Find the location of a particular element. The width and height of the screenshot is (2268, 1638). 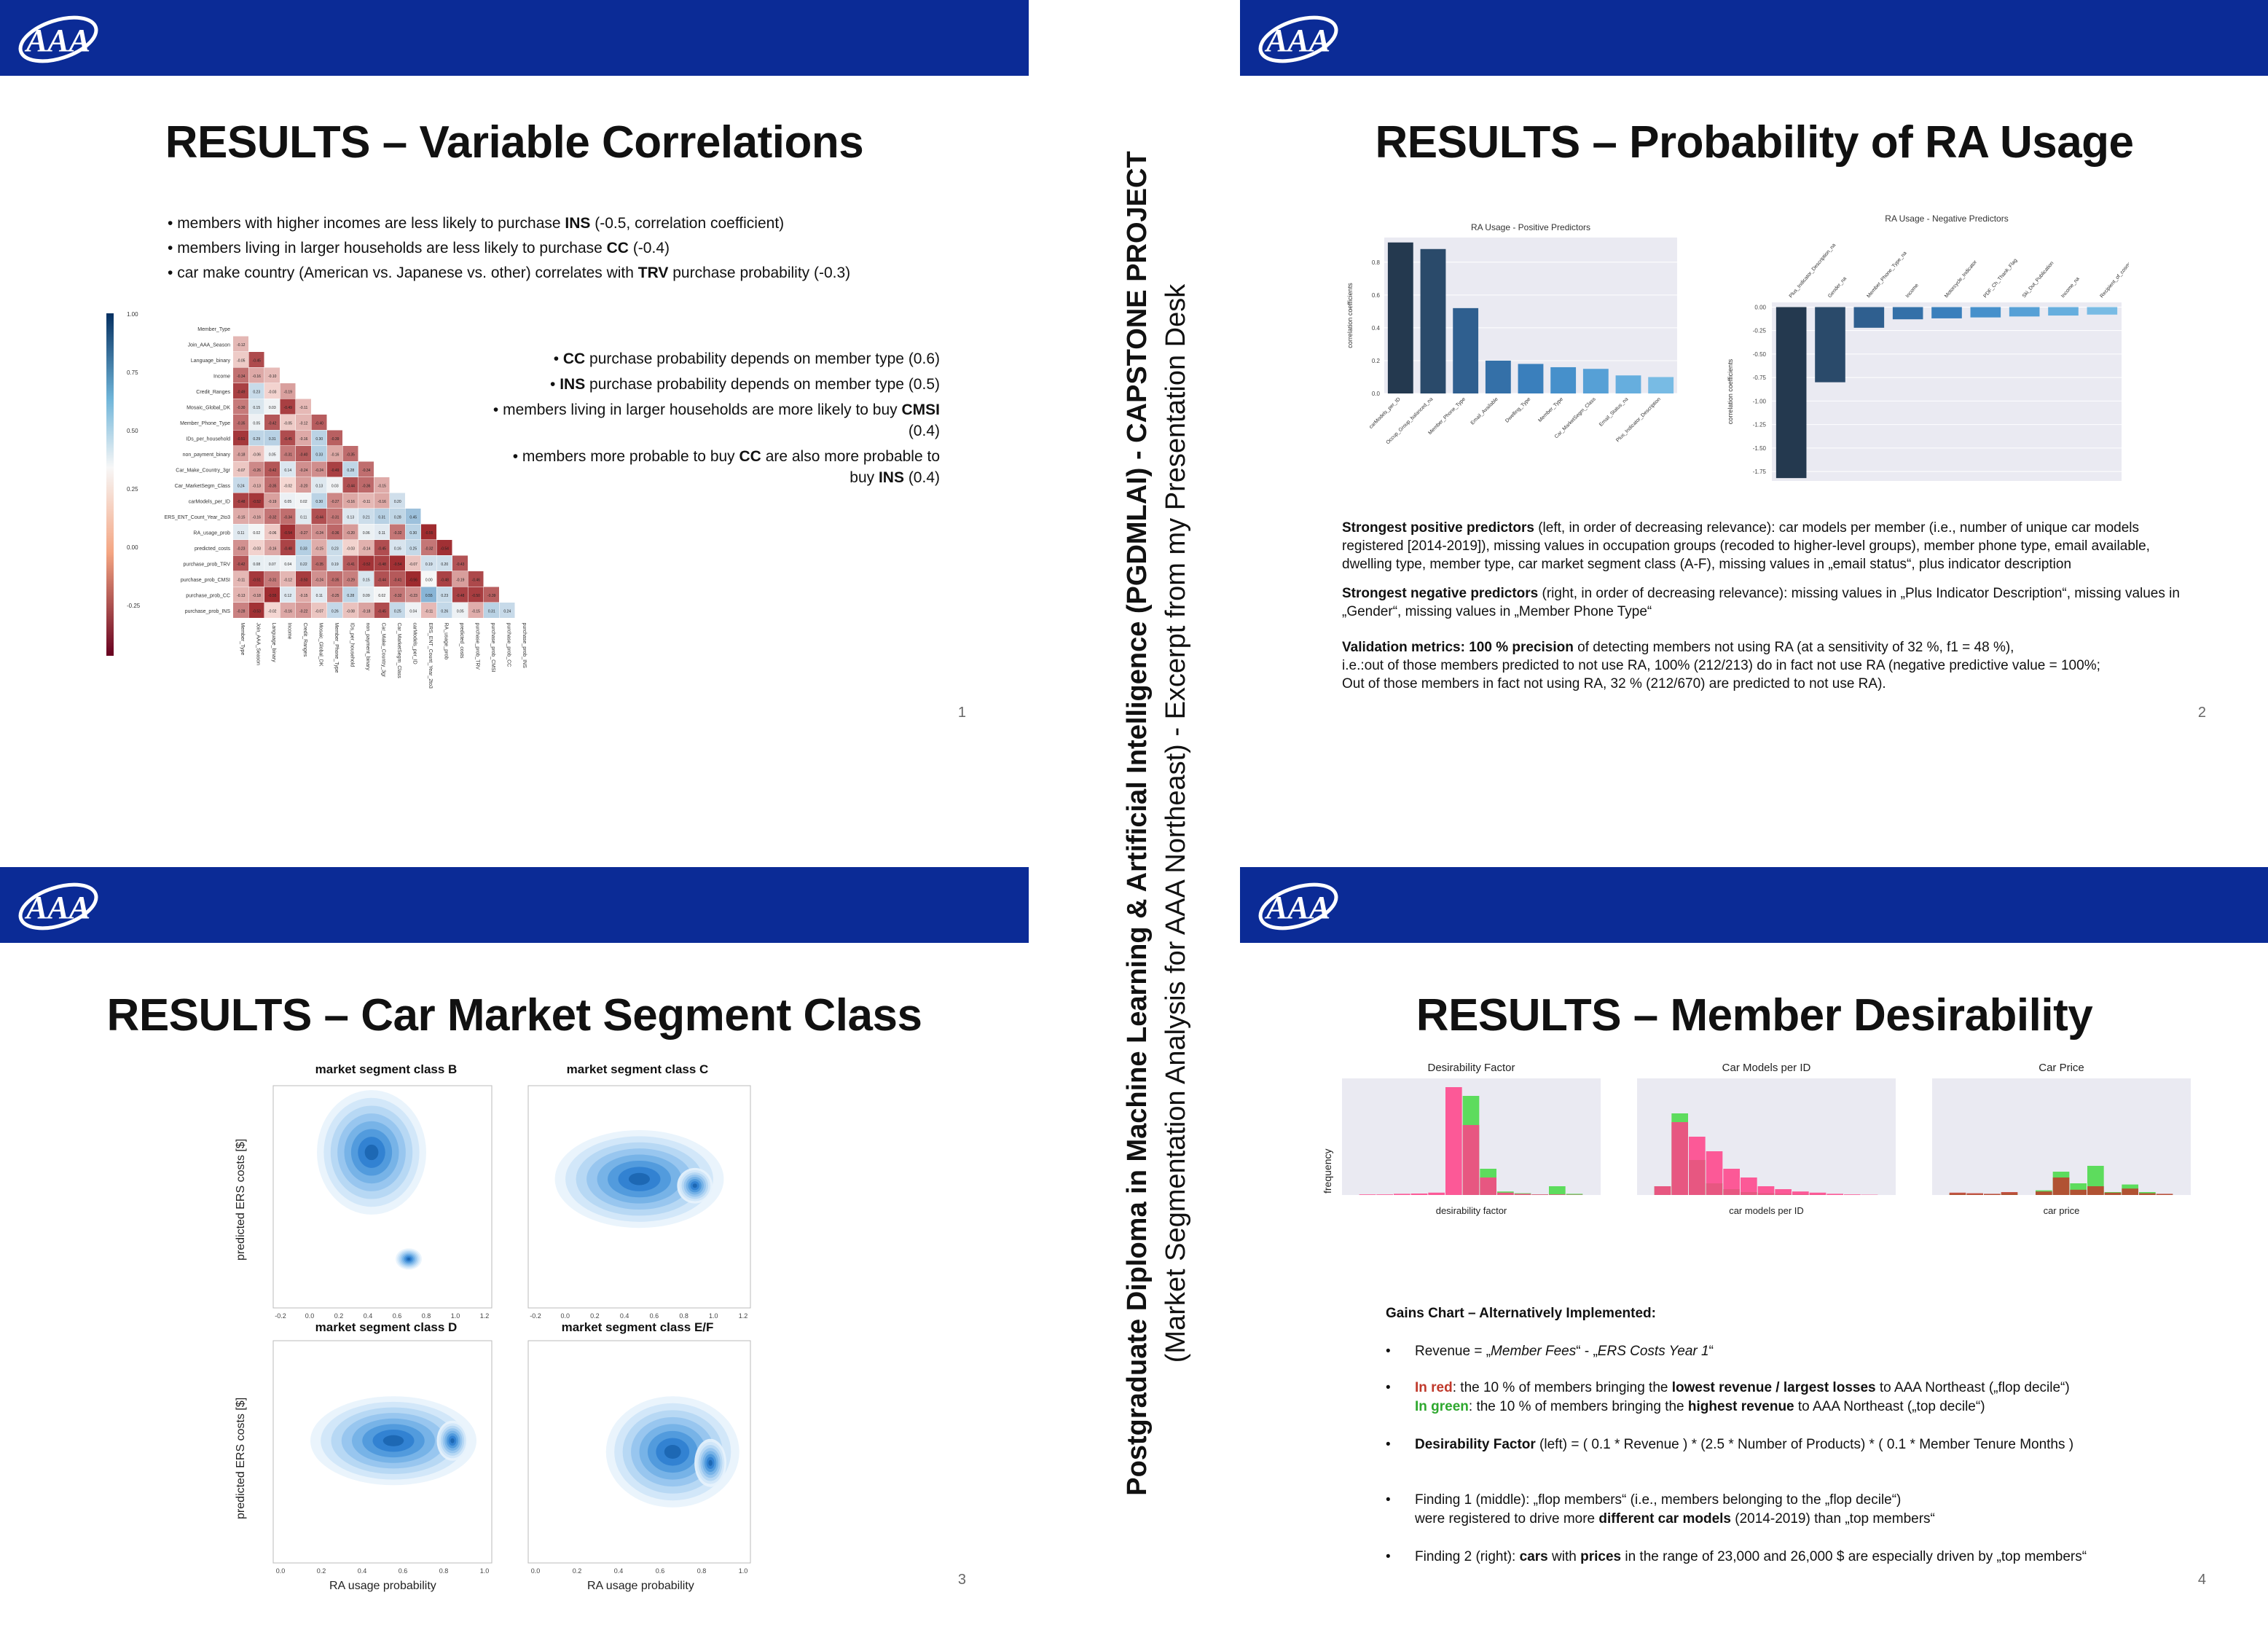

y-tick-label: 0.0 is located at coordinates (1376, 394).